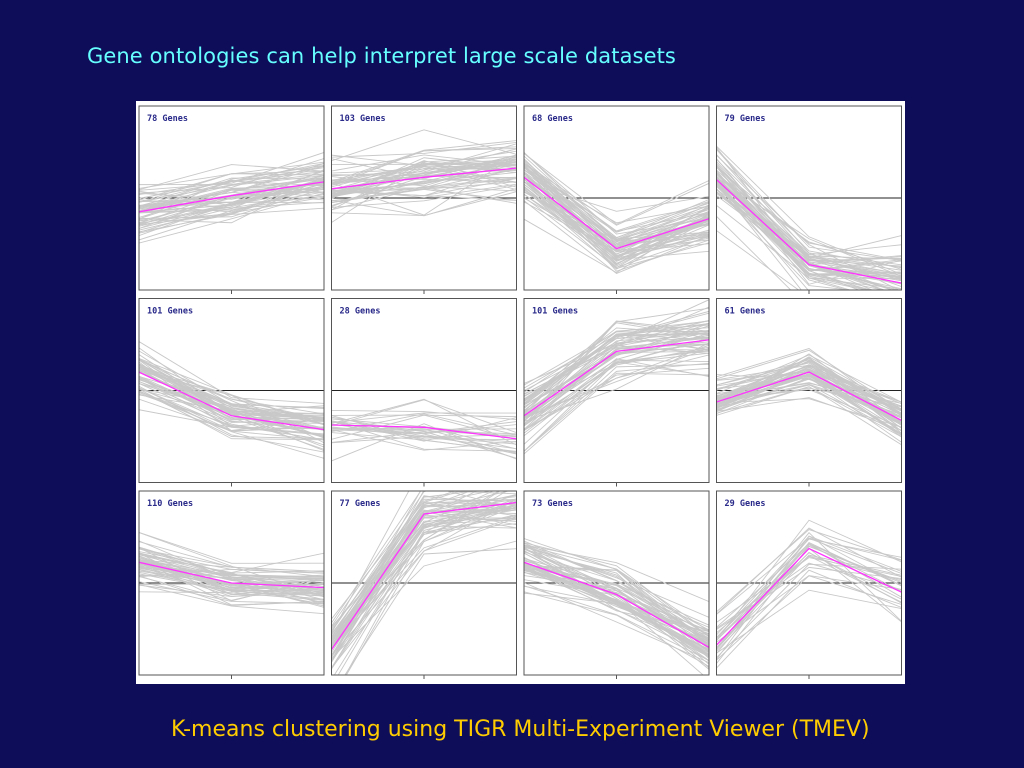 This screenshot has width=1024, height=768. What do you see at coordinates (552, 504) in the screenshot?
I see `panel-label: 73 Genes` at bounding box center [552, 504].